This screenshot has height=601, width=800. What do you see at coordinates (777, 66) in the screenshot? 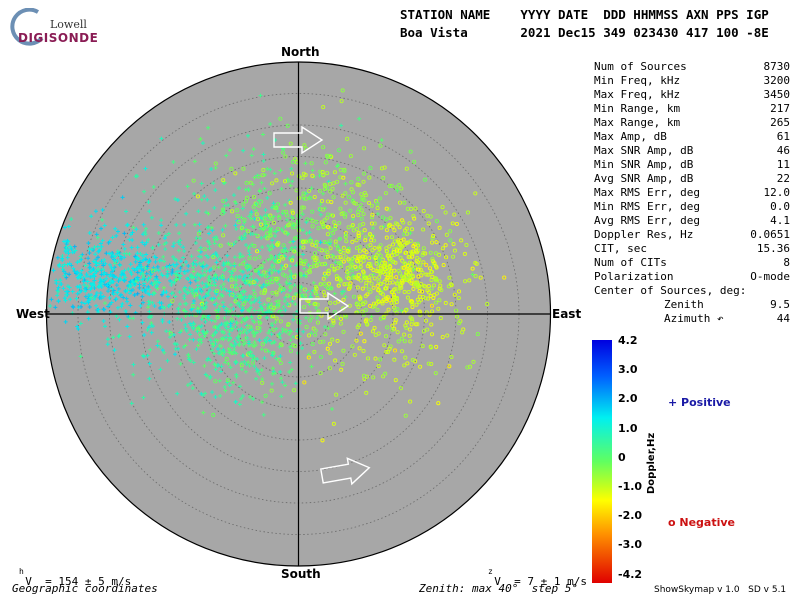
I see `stat-value: 8730` at bounding box center [777, 66].